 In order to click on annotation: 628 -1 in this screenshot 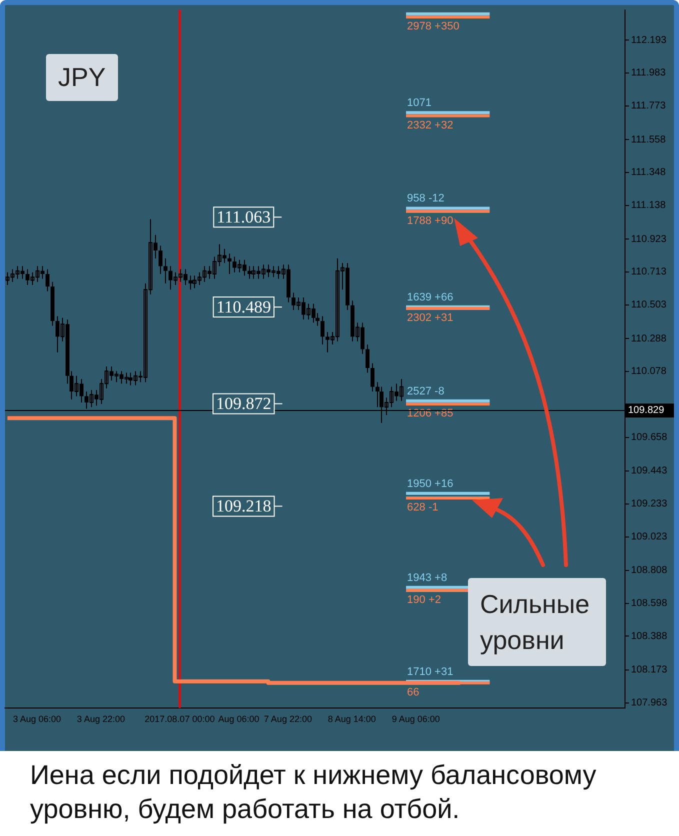, I will do `click(422, 508)`.